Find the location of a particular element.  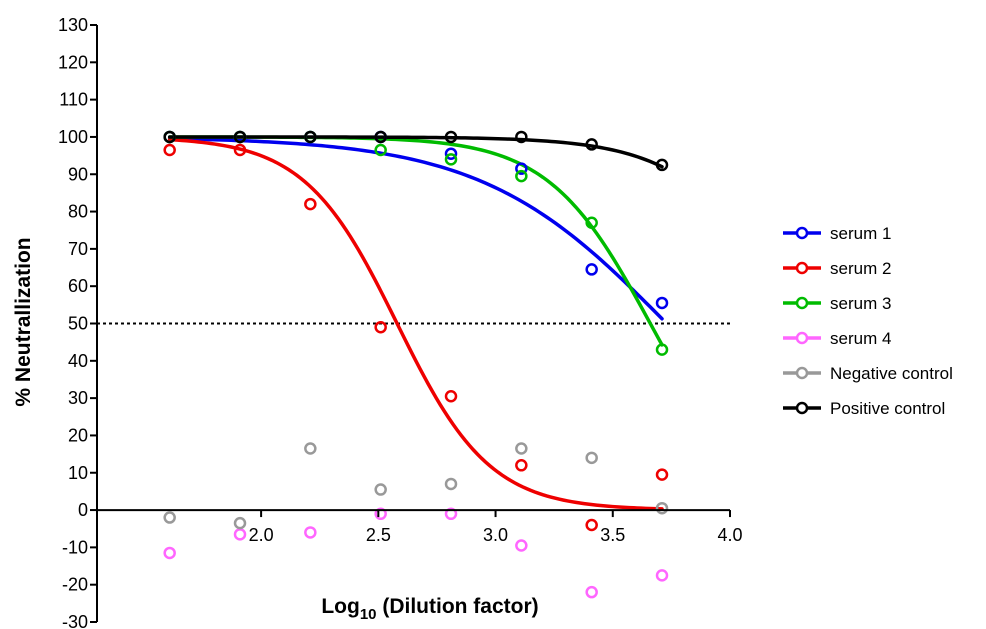

x-axis-title-main: Log is located at coordinates (340, 606).